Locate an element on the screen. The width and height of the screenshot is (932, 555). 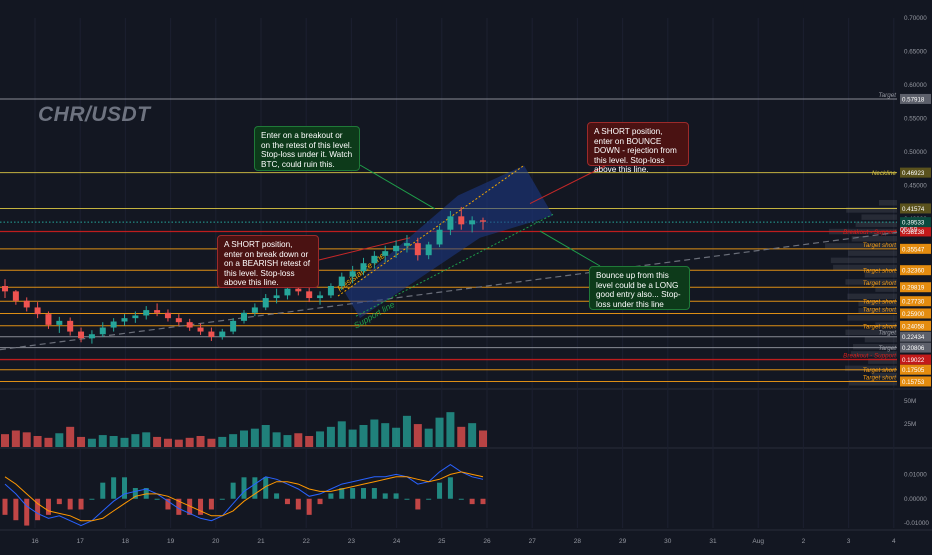
price-level-value: 0.46923 is located at coordinates (913, 173).